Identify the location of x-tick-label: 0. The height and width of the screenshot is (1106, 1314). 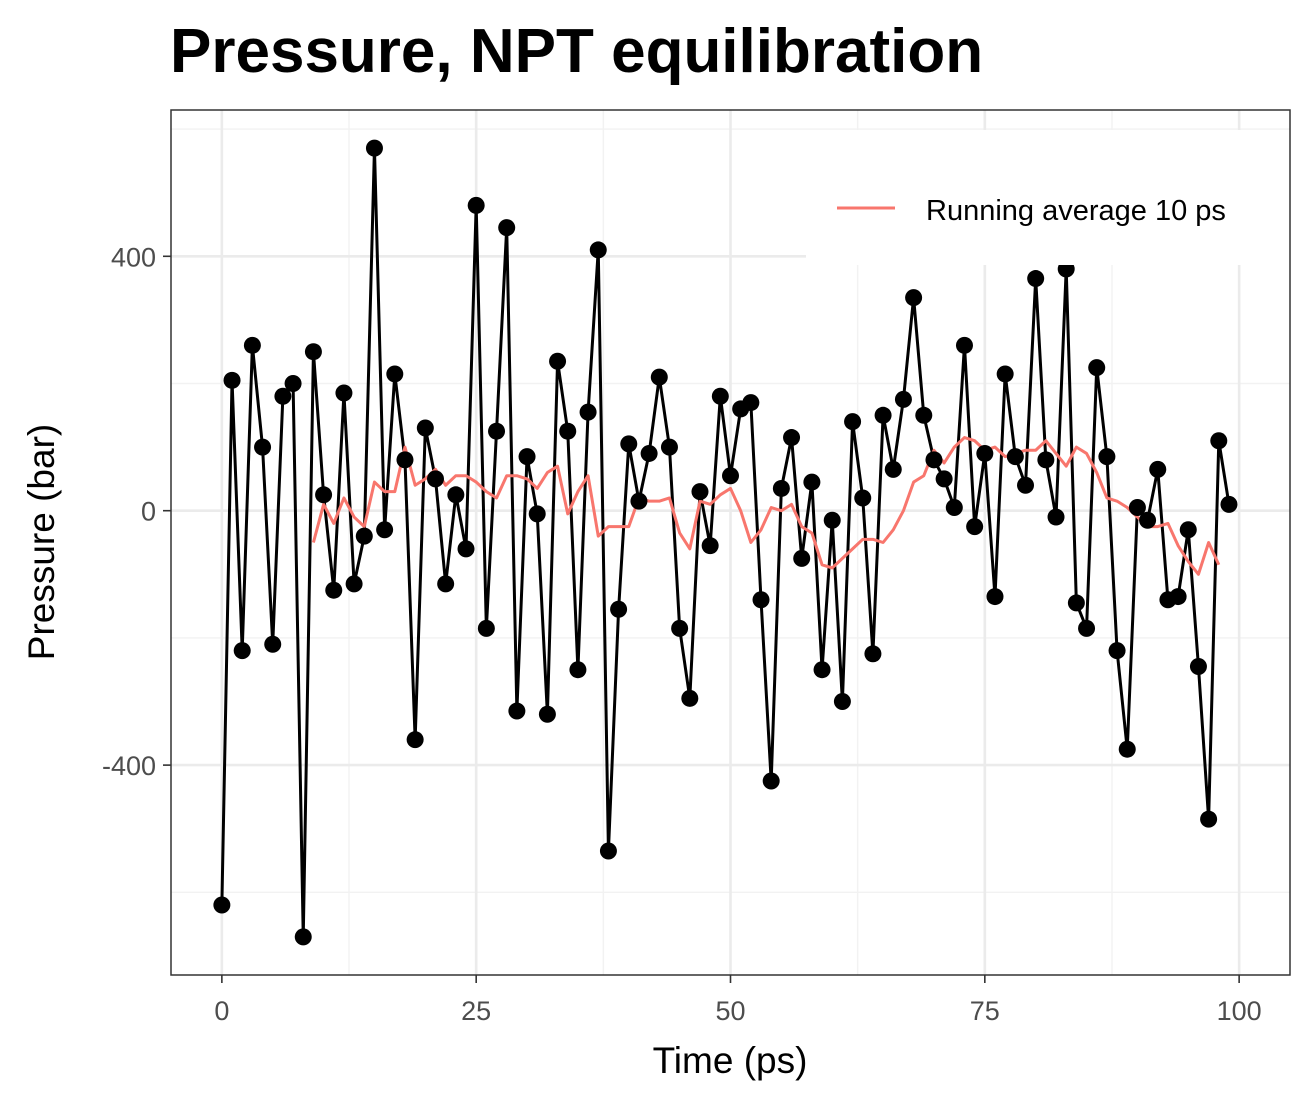
(221, 1011).